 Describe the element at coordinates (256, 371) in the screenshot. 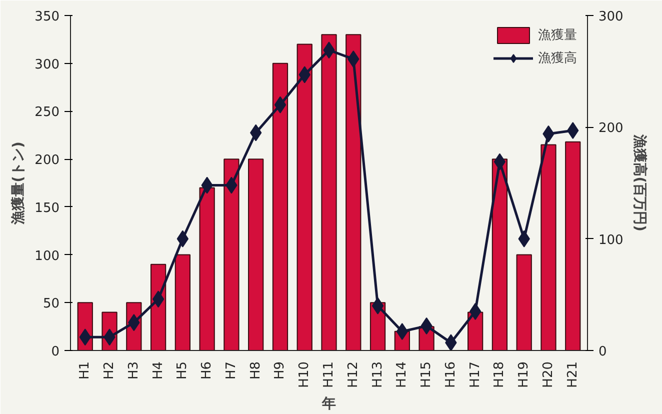

I see `x-tick-label: H8` at that location.